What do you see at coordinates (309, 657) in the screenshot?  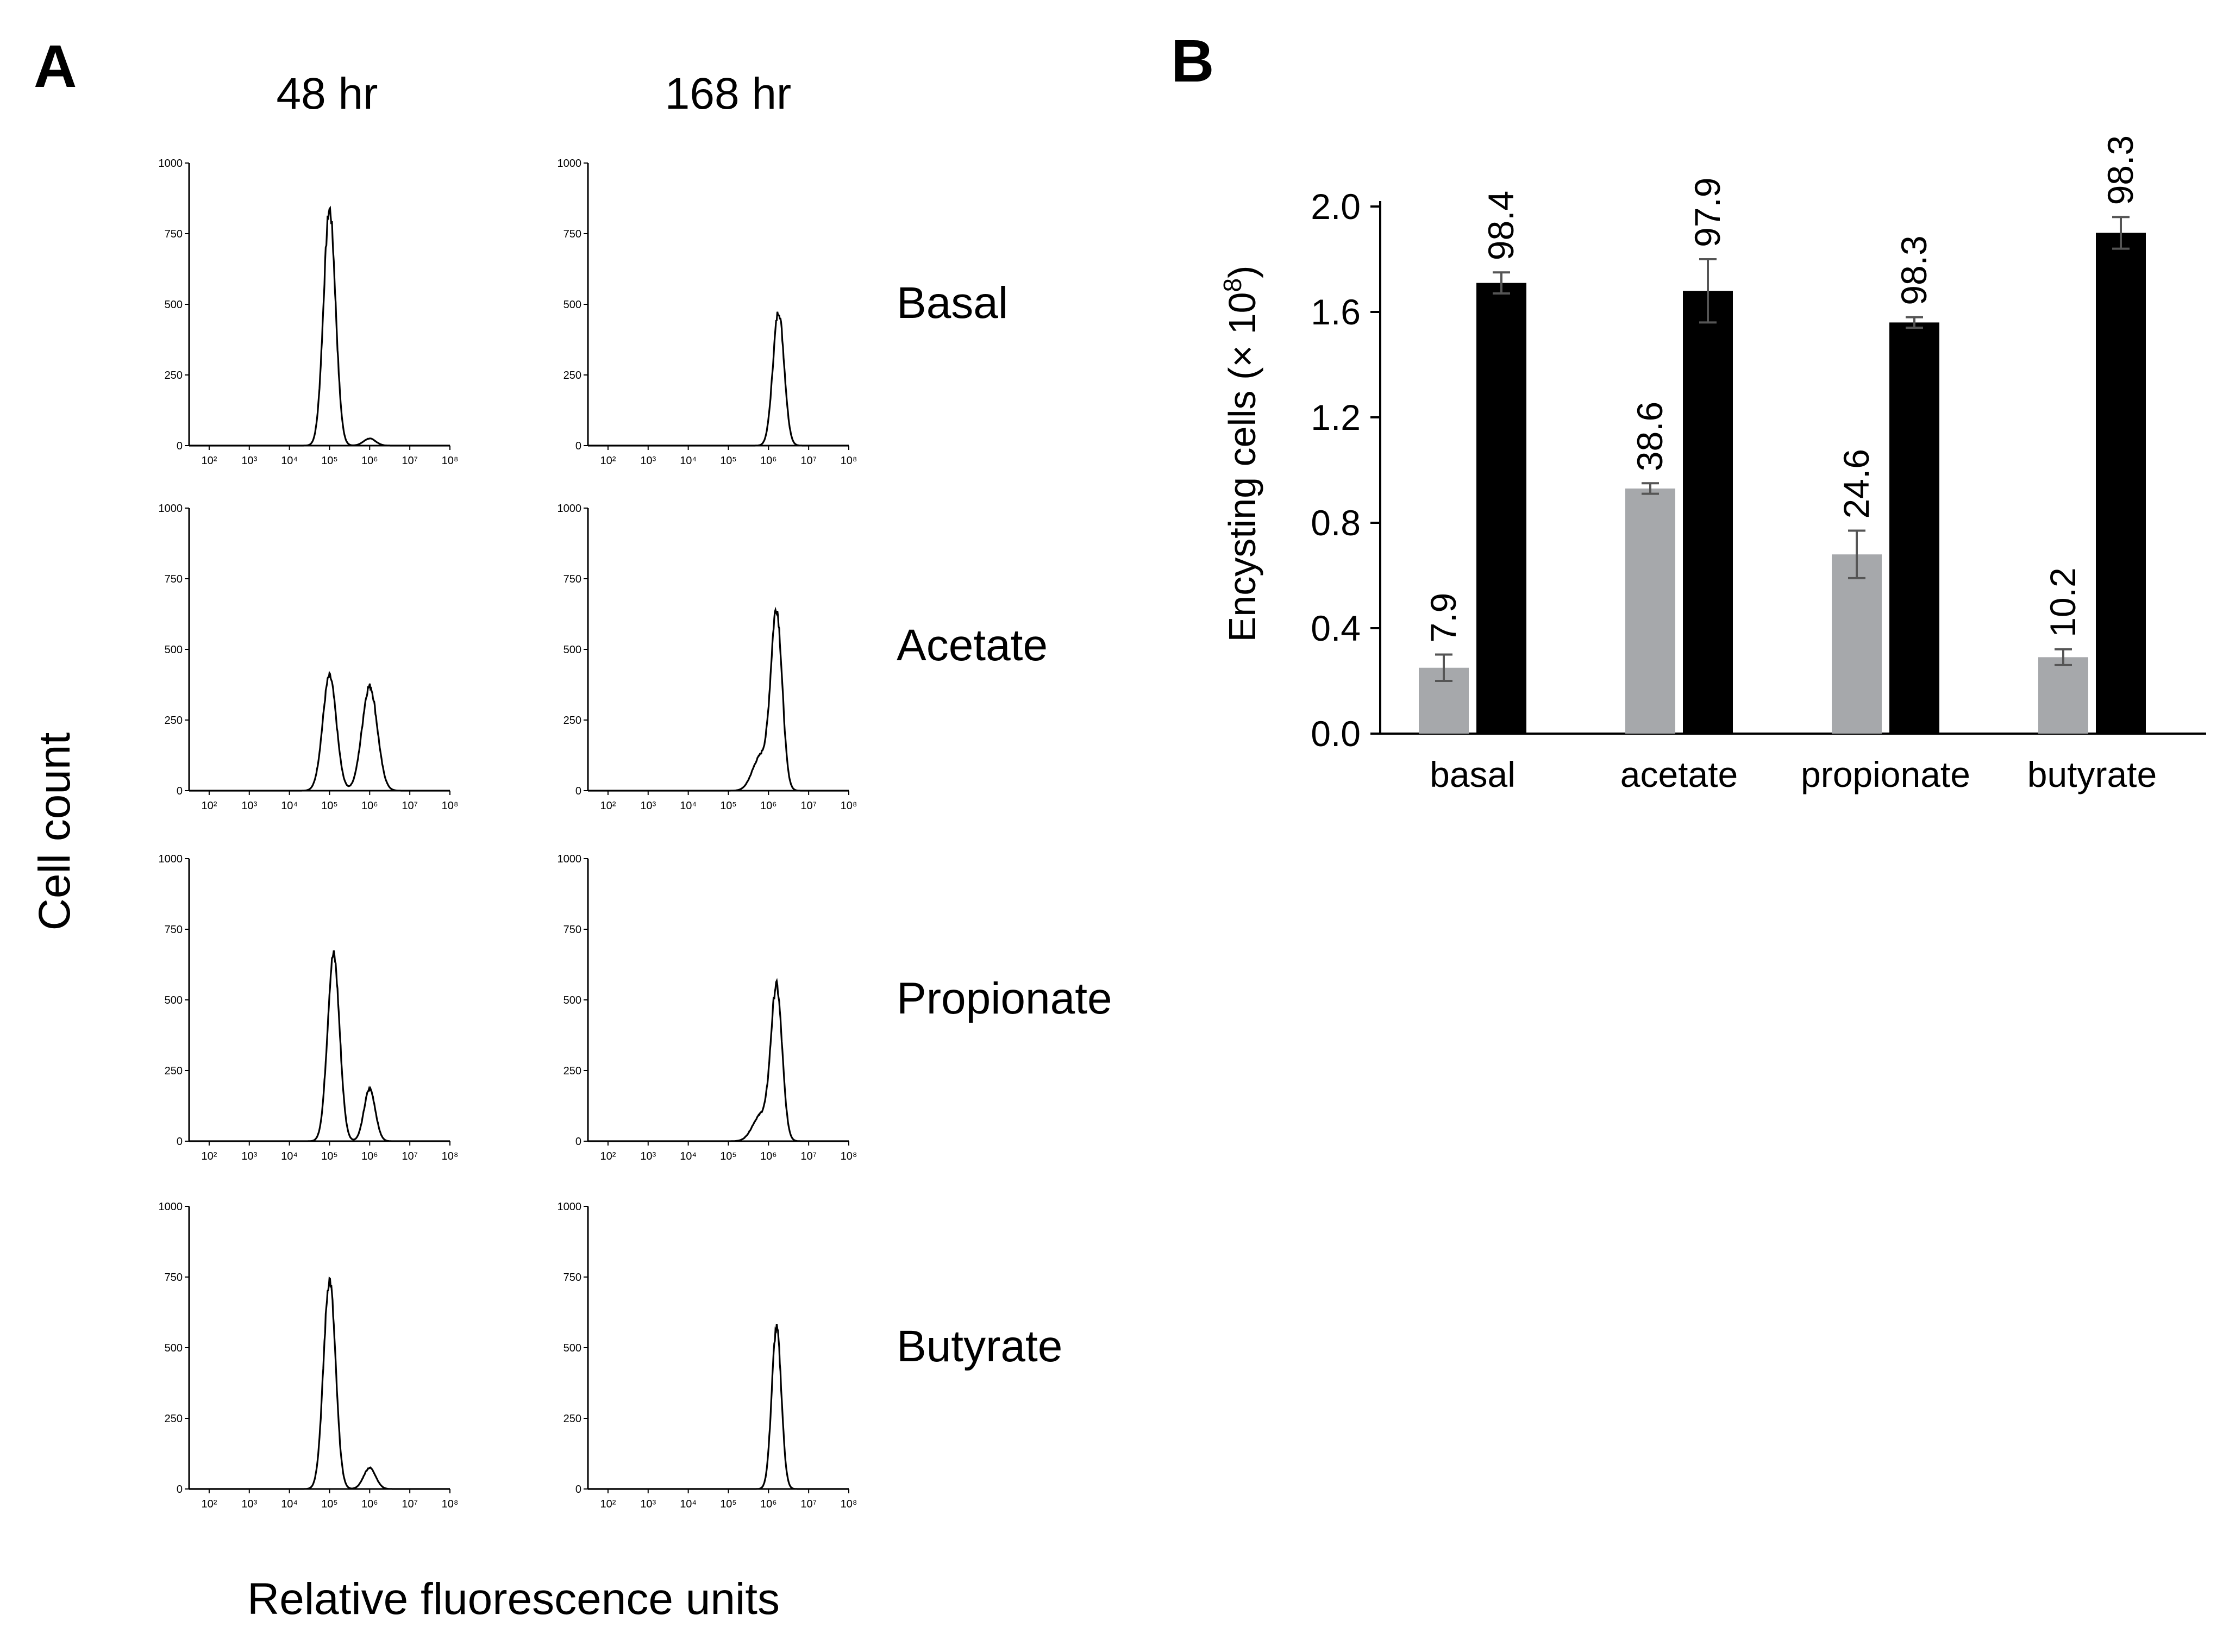 I see `histogram-acetate-48hr: 0 250 500 750 1000 10² 10³ 10⁴ 10⁵ 10⁶ 10⁷ 10⁸` at bounding box center [309, 657].